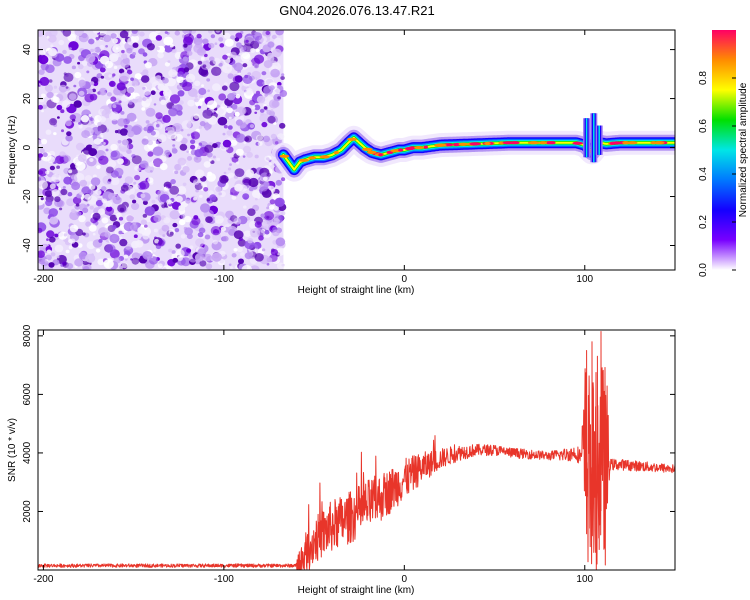 This screenshot has width=750, height=600. I want to click on colorbar-tick-label: 0.2, so click(703, 222).